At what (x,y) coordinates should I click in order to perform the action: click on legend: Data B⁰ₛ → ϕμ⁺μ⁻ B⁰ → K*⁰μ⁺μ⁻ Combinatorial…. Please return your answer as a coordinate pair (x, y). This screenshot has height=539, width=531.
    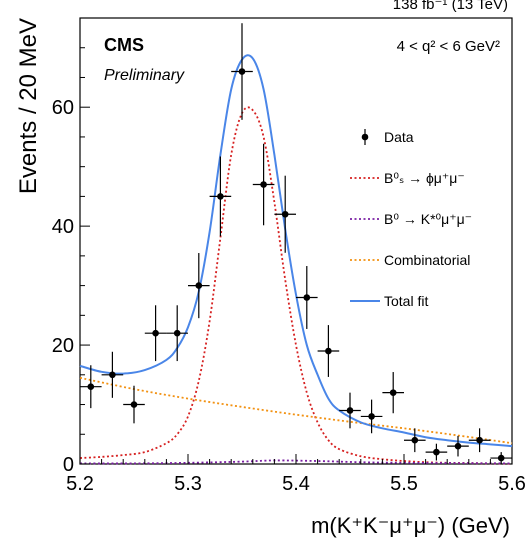
    Looking at the image, I should click on (411, 219).